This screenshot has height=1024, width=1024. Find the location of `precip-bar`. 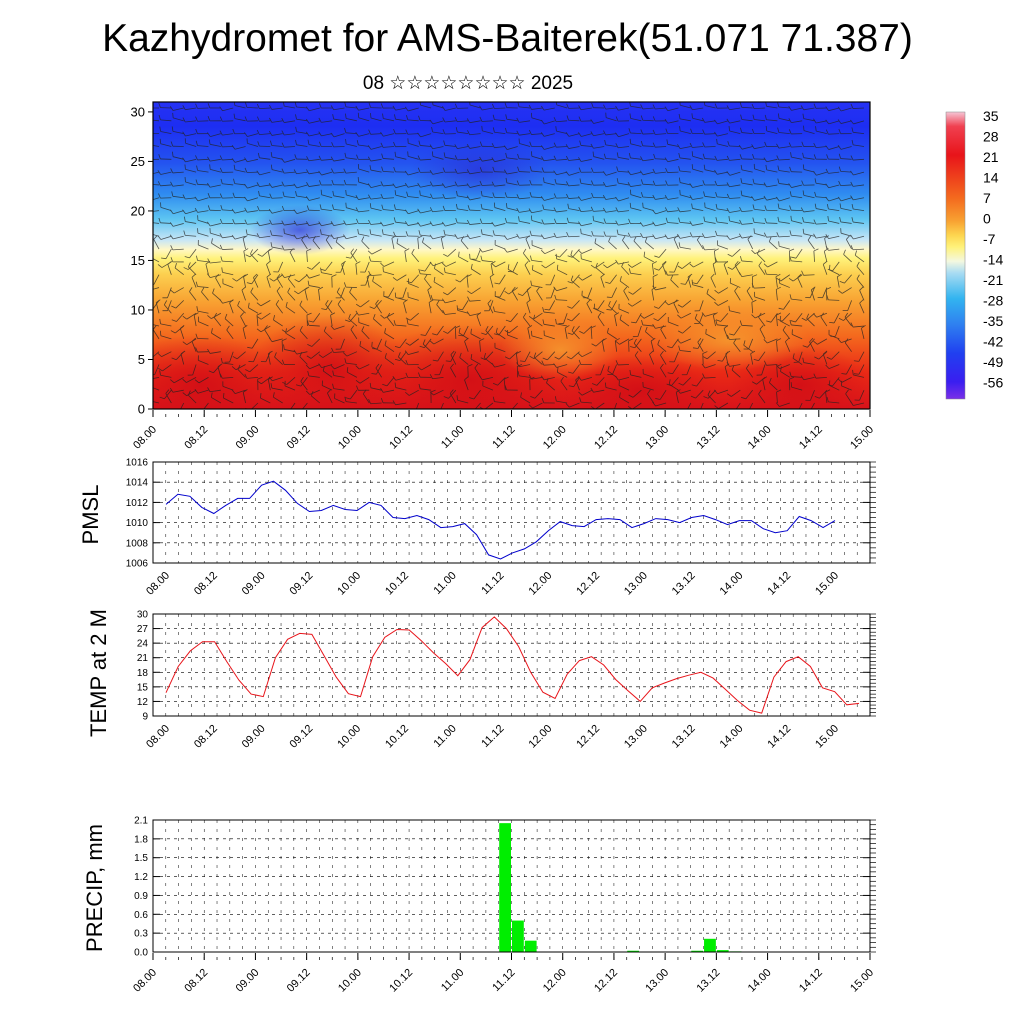

precip-bar is located at coordinates (518, 936).